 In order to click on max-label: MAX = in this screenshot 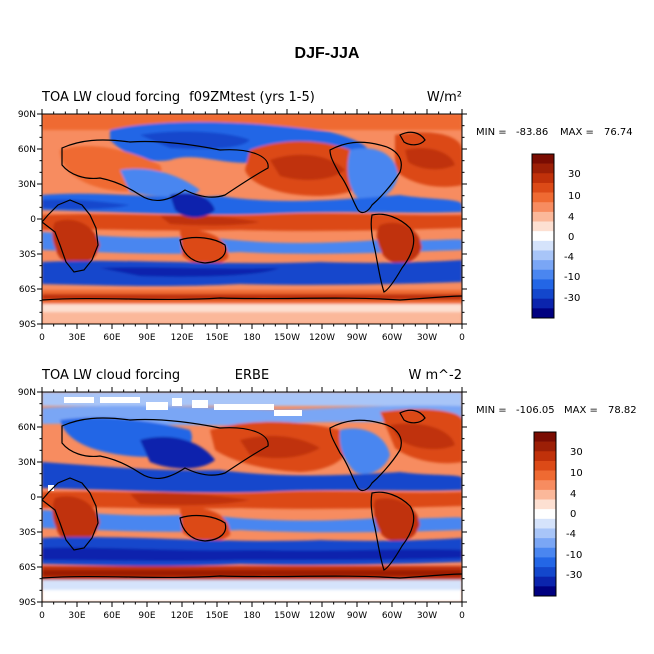, I will do `click(581, 410)`.